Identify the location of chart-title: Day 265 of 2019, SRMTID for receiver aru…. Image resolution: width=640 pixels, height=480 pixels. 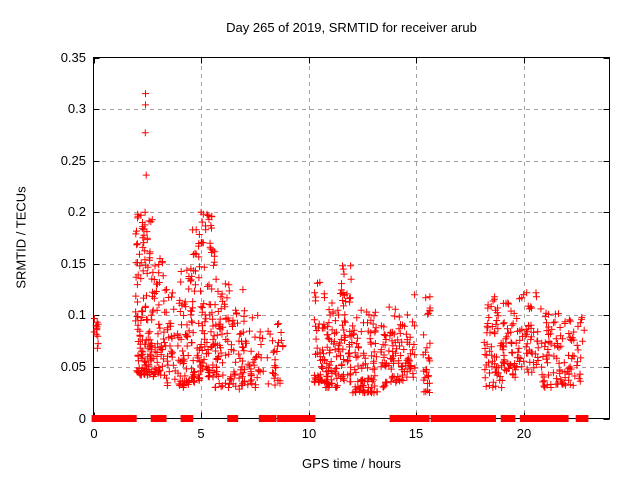
(351, 27).